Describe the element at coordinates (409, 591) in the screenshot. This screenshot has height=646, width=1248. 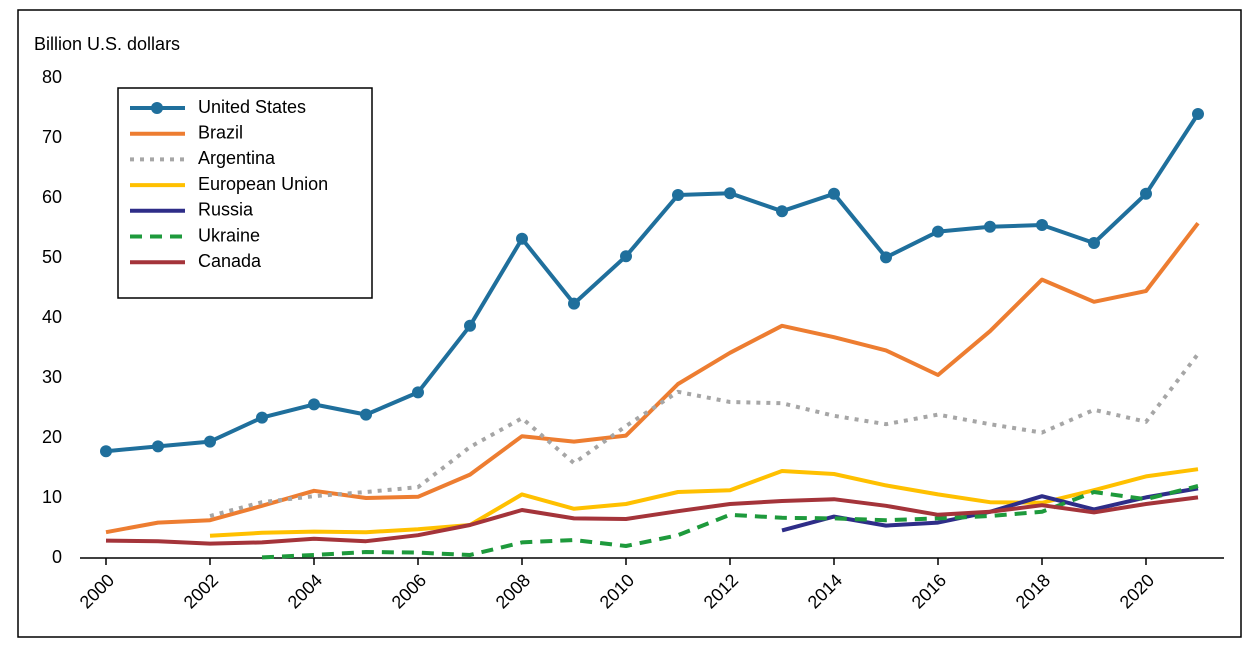
I see `x-tick-label: 2006` at that location.